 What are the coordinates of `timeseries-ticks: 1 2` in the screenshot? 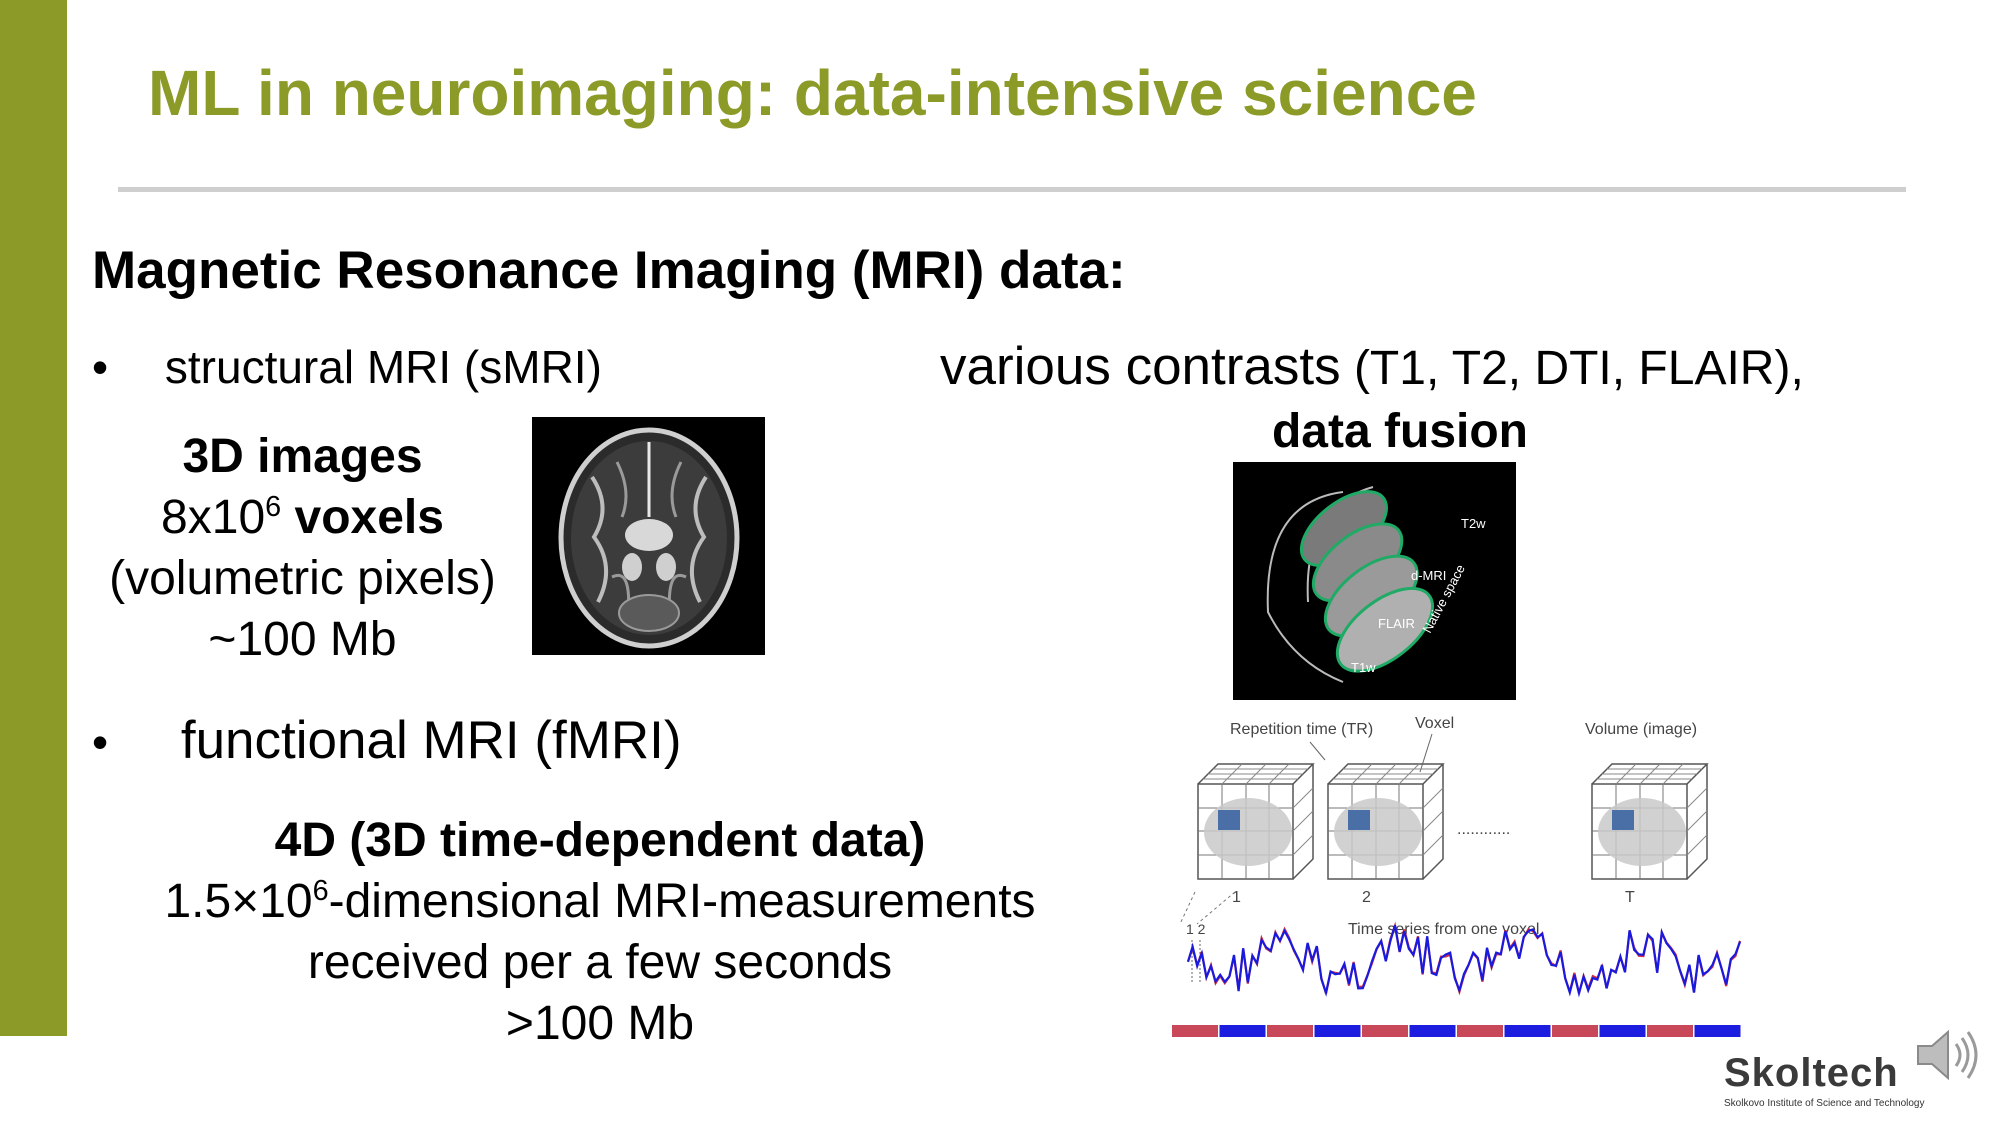 It's located at (1196, 929).